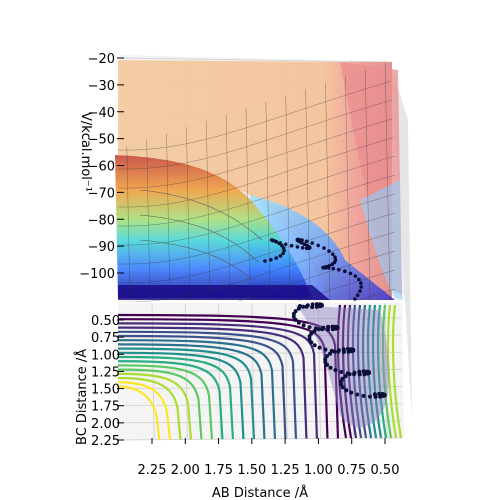 The image size is (500, 500). What do you see at coordinates (105, 355) in the screenshot?
I see `y-tick-label: 1.00` at bounding box center [105, 355].